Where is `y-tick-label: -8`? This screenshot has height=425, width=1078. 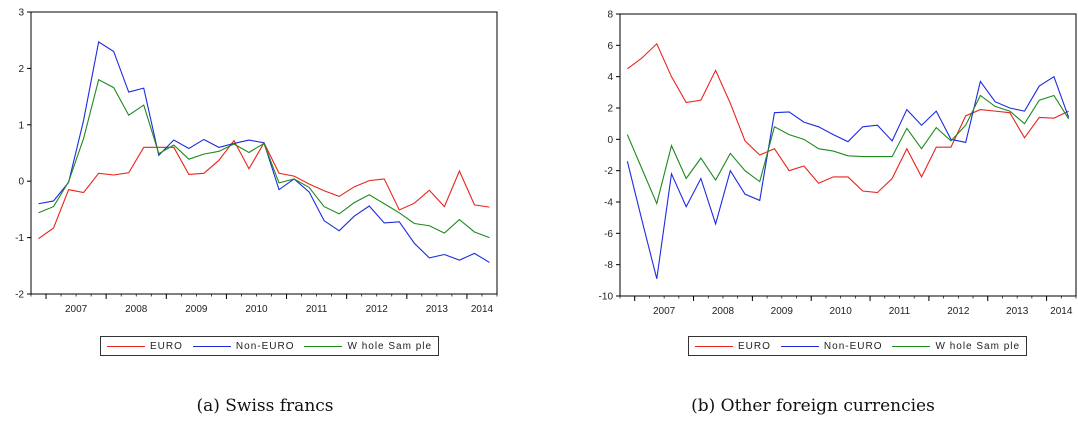
y-tick-label: -8 is located at coordinates (608, 265).